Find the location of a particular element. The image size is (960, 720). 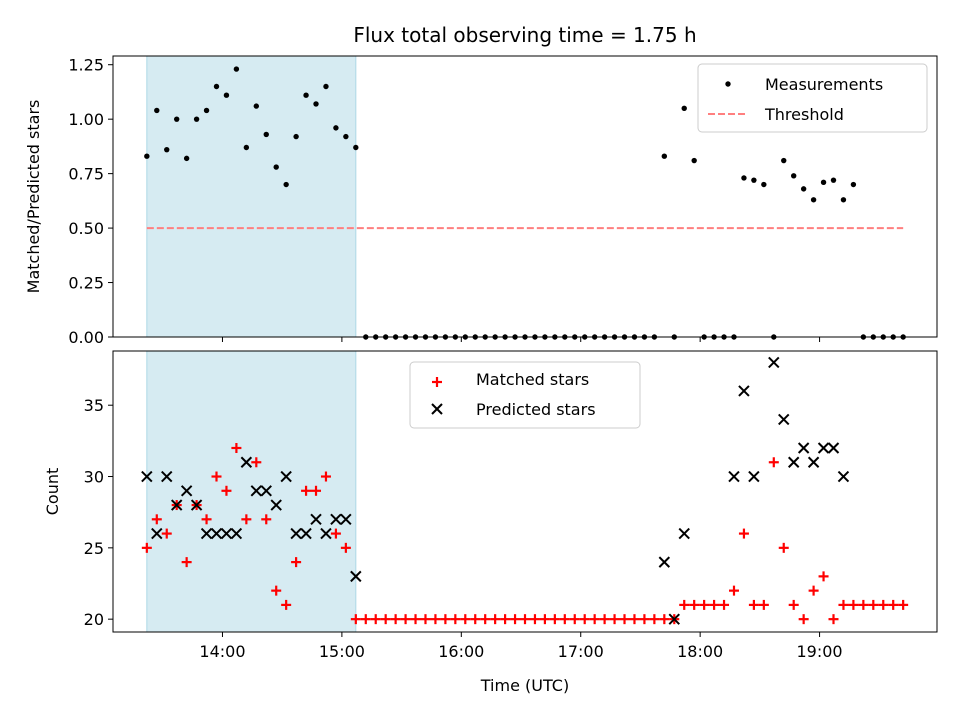

shaded-region-rect is located at coordinates (251, 196).